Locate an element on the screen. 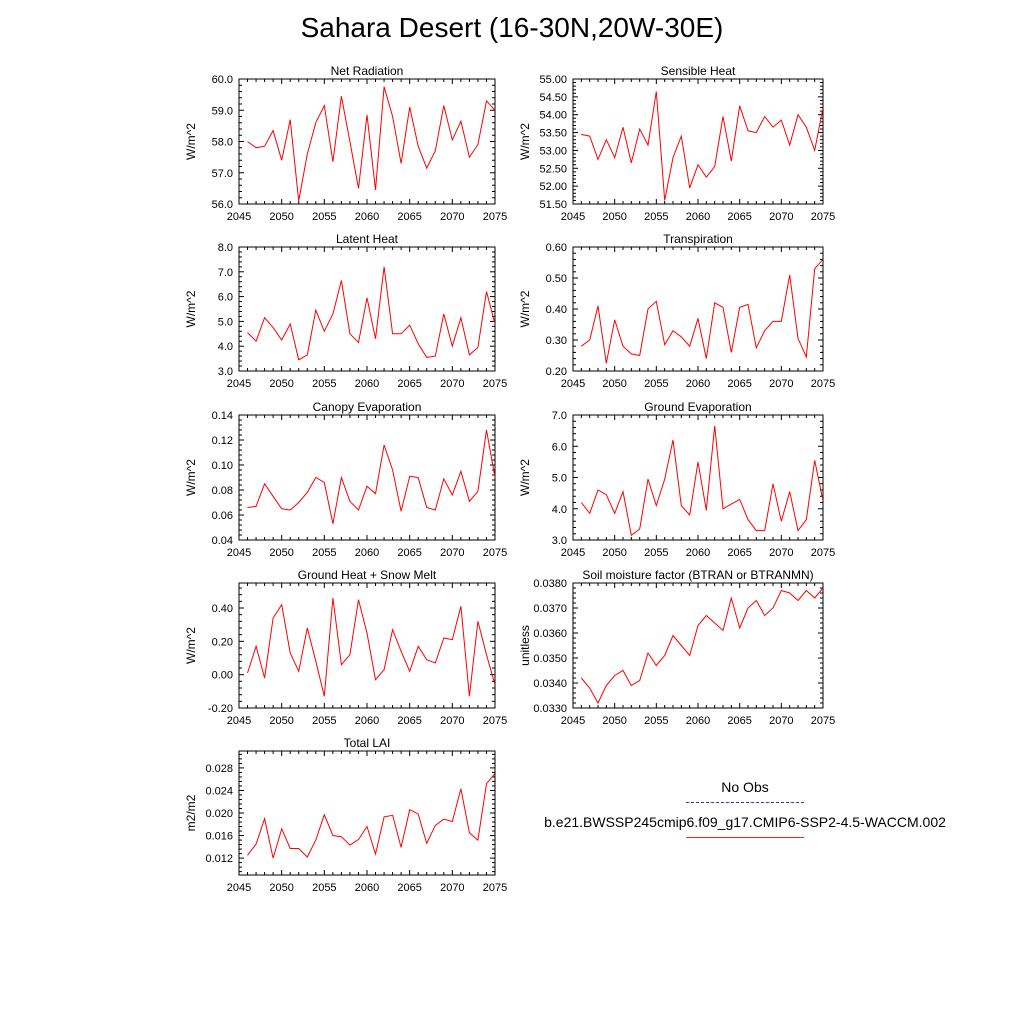 The image size is (1024, 1024). y-tick-label: 0.00 is located at coordinates (222, 676).